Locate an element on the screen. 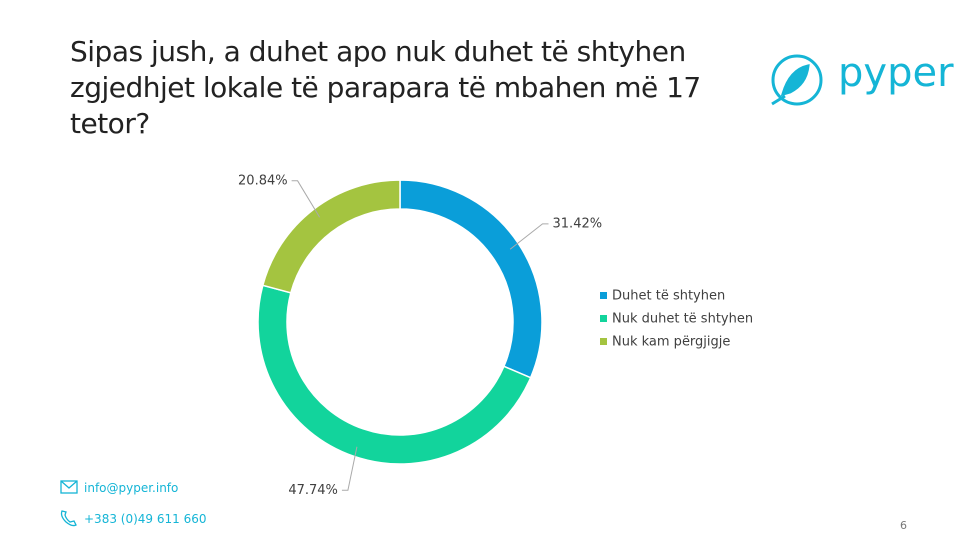  data-label: 31.42% is located at coordinates (578, 223).